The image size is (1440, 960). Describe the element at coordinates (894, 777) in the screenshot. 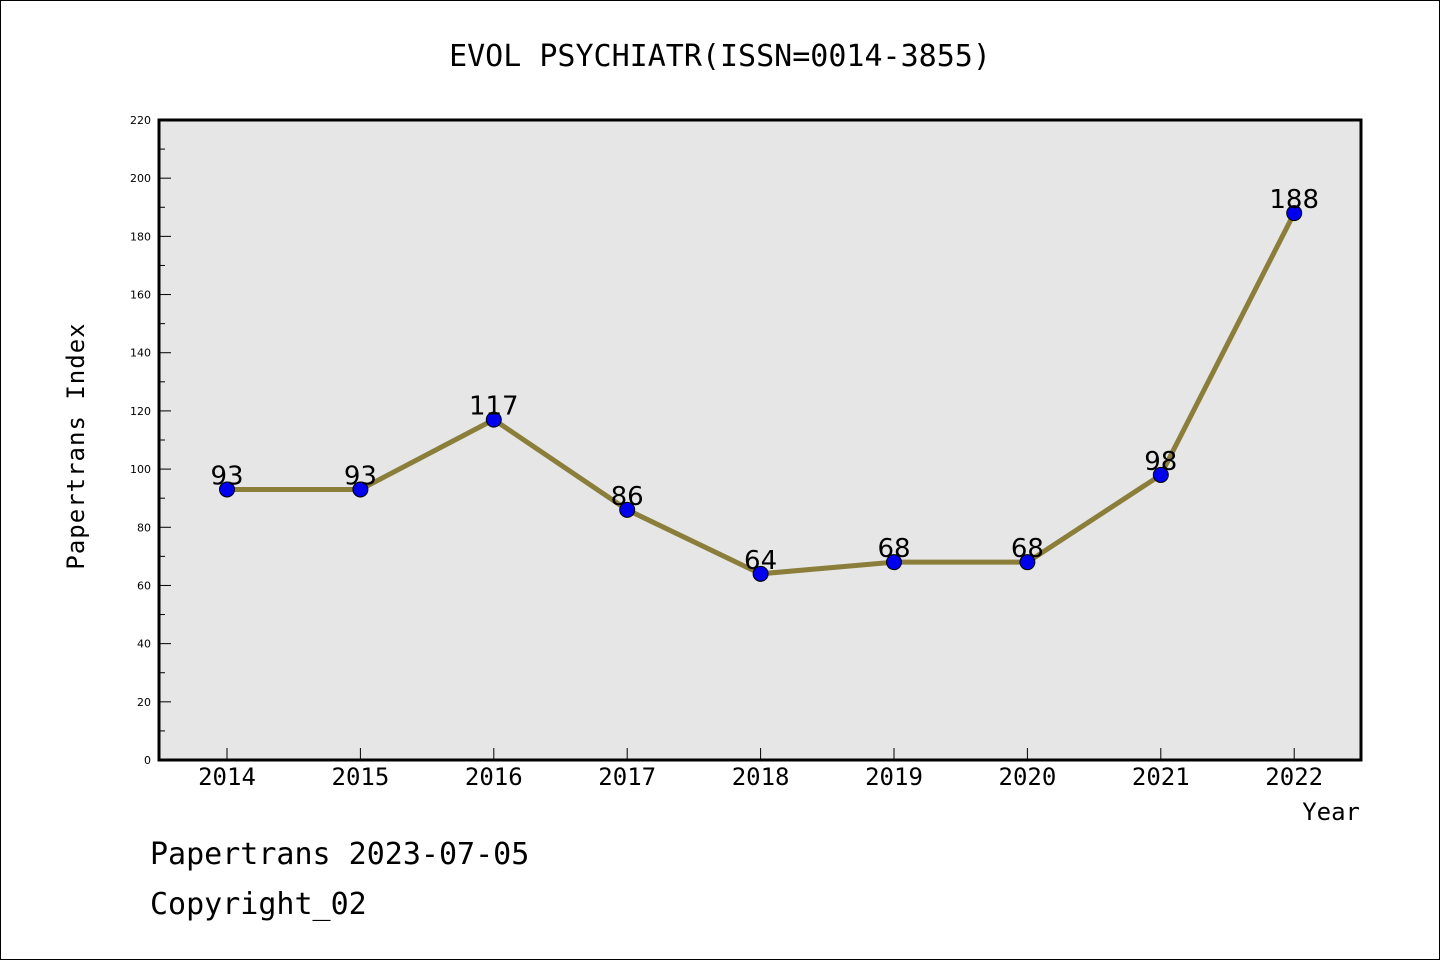

I see `x-tick-label: 2019` at that location.